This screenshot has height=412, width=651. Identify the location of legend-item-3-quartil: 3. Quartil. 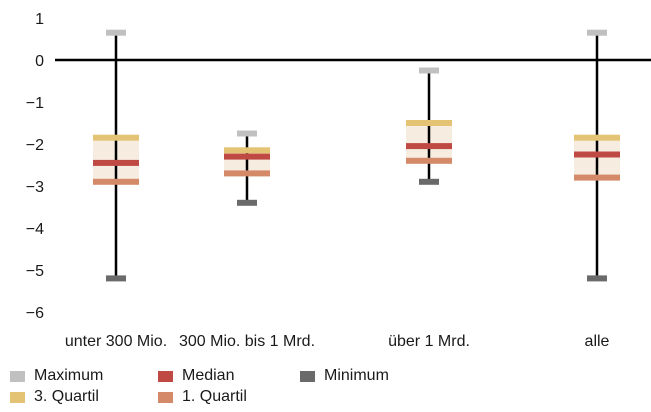
(54, 397).